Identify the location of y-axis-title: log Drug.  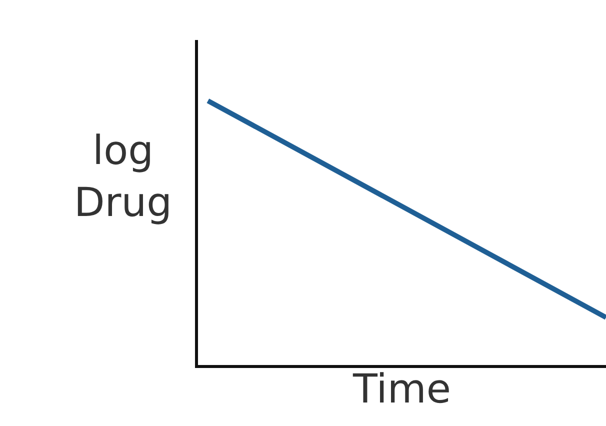
(123, 177).